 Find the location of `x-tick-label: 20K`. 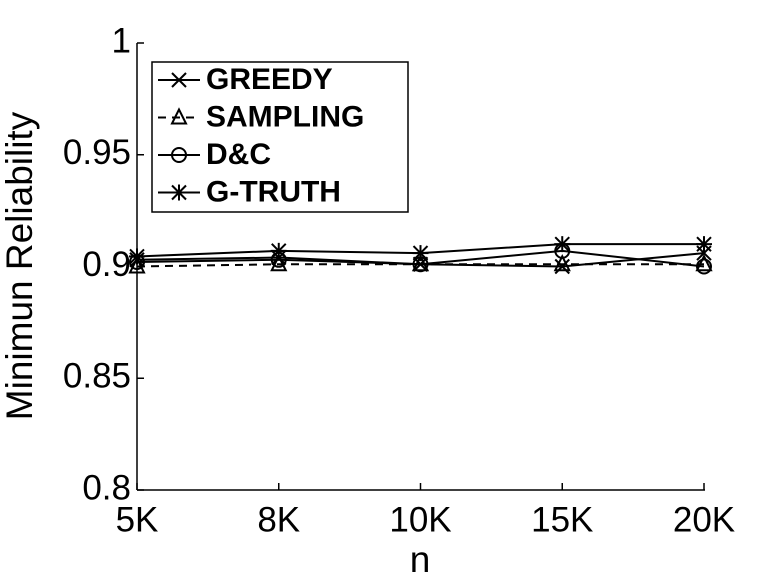

x-tick-label: 20K is located at coordinates (704, 519).